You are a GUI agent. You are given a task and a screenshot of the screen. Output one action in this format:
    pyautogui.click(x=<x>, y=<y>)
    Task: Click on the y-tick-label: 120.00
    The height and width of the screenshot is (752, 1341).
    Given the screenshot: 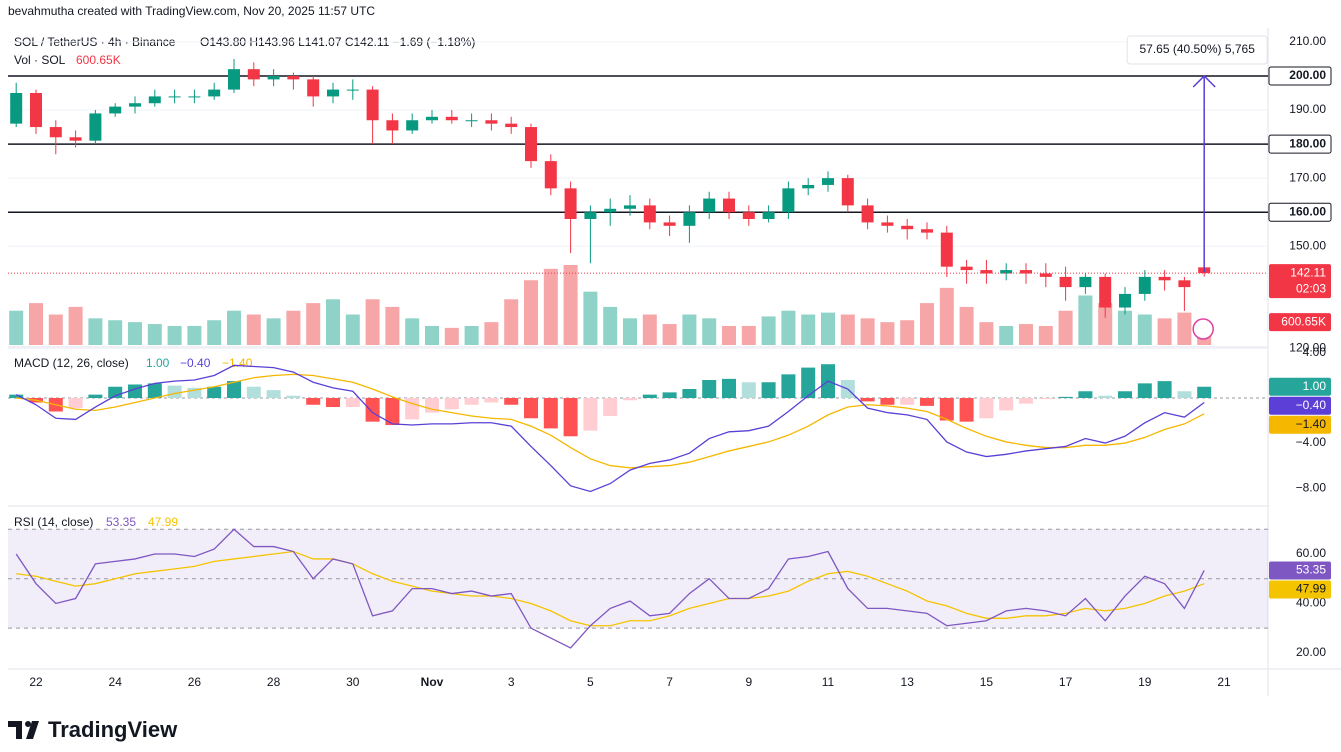 What is the action you would take?
    pyautogui.click(x=1307, y=348)
    